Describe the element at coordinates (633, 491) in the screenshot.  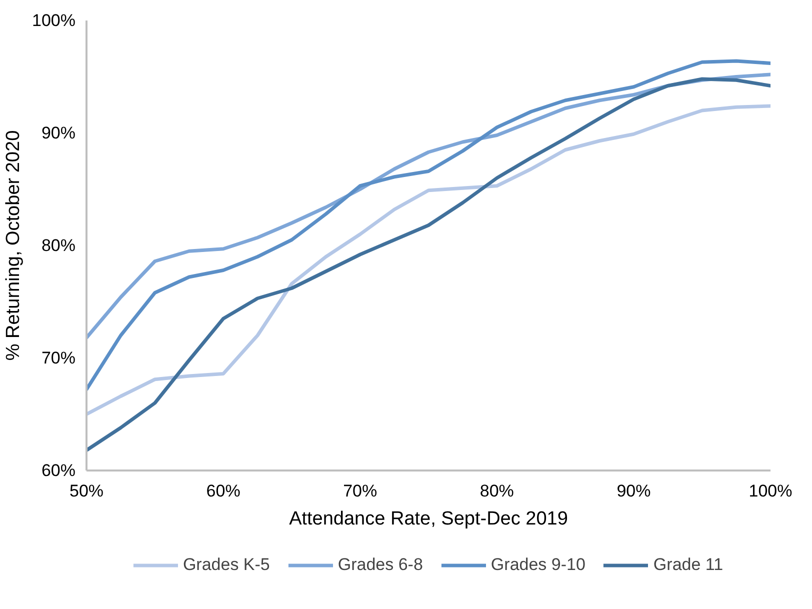
I see `x-tick-label: 90%` at that location.